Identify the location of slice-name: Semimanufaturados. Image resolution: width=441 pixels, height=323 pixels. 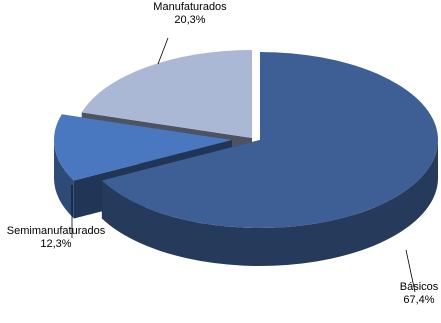
(56, 231).